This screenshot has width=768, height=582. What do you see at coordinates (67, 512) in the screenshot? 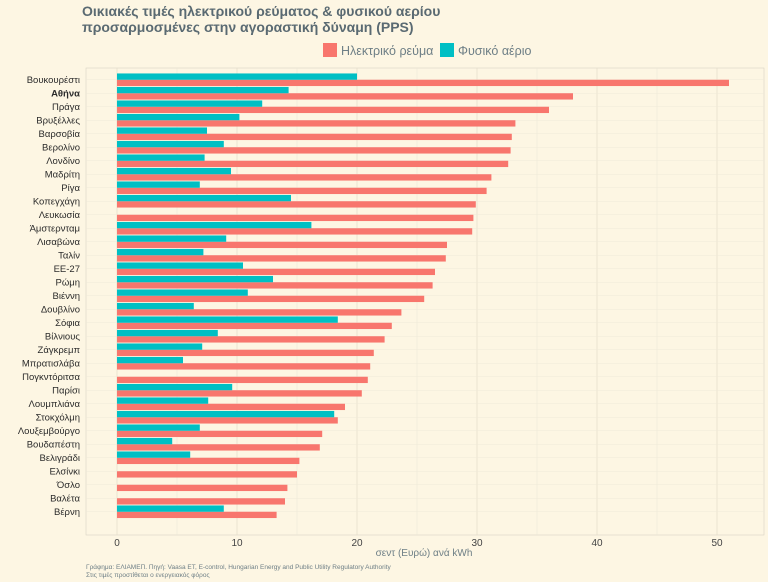
I see `category-label: Βέρνη` at bounding box center [67, 512].